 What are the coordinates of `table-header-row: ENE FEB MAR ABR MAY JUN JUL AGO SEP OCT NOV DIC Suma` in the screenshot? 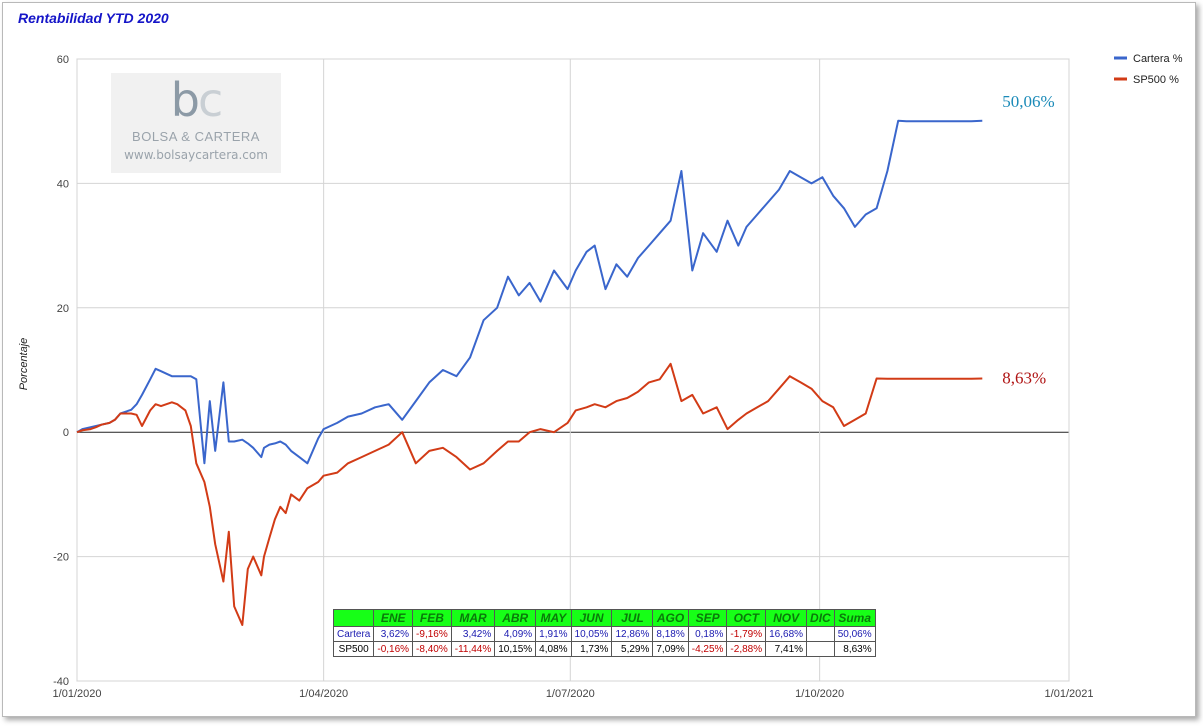 It's located at (604, 618).